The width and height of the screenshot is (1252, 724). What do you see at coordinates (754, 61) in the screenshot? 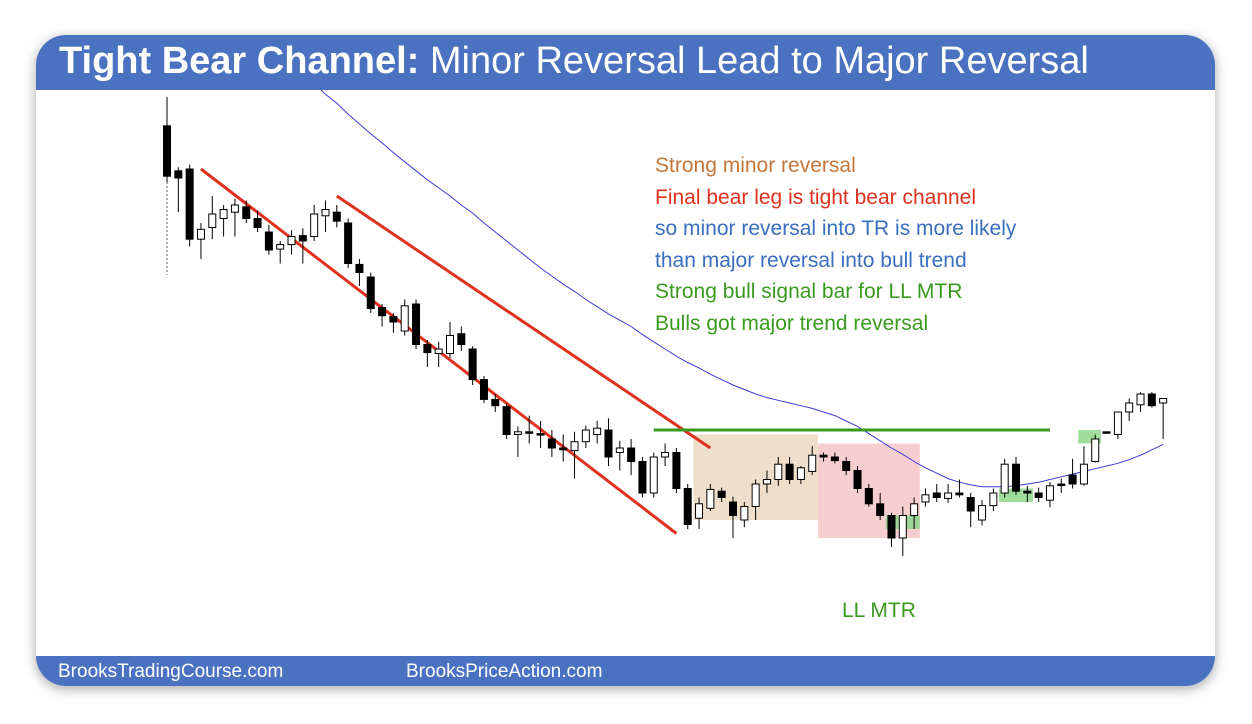
I see `title-rest: Minor Reversal Lead to Major Reversal` at bounding box center [754, 61].